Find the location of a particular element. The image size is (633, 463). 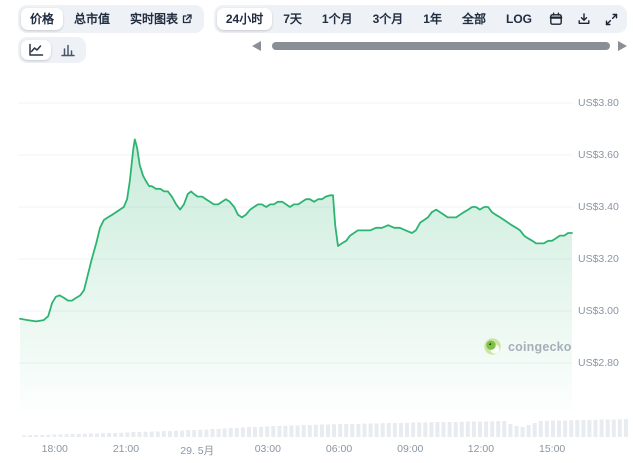

calendar-button is located at coordinates (556, 19).